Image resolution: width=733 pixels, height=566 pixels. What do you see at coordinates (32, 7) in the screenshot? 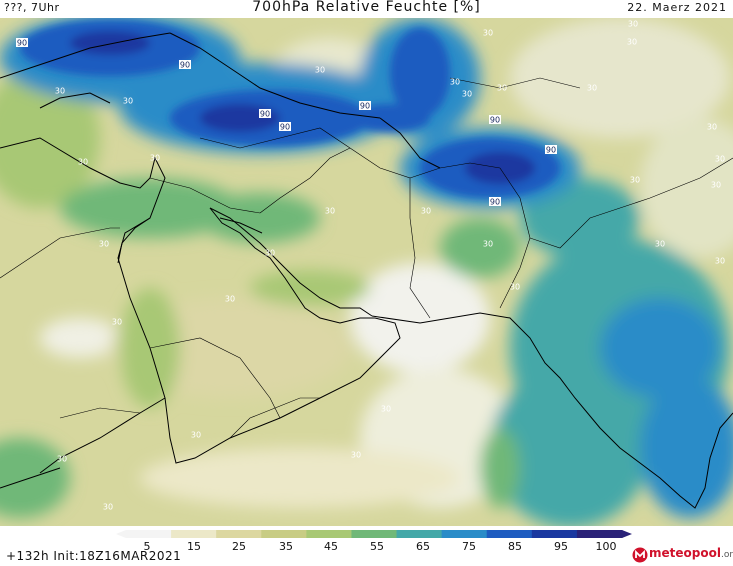
I see `valid-day-label: ???, 7Uhr` at bounding box center [32, 7].